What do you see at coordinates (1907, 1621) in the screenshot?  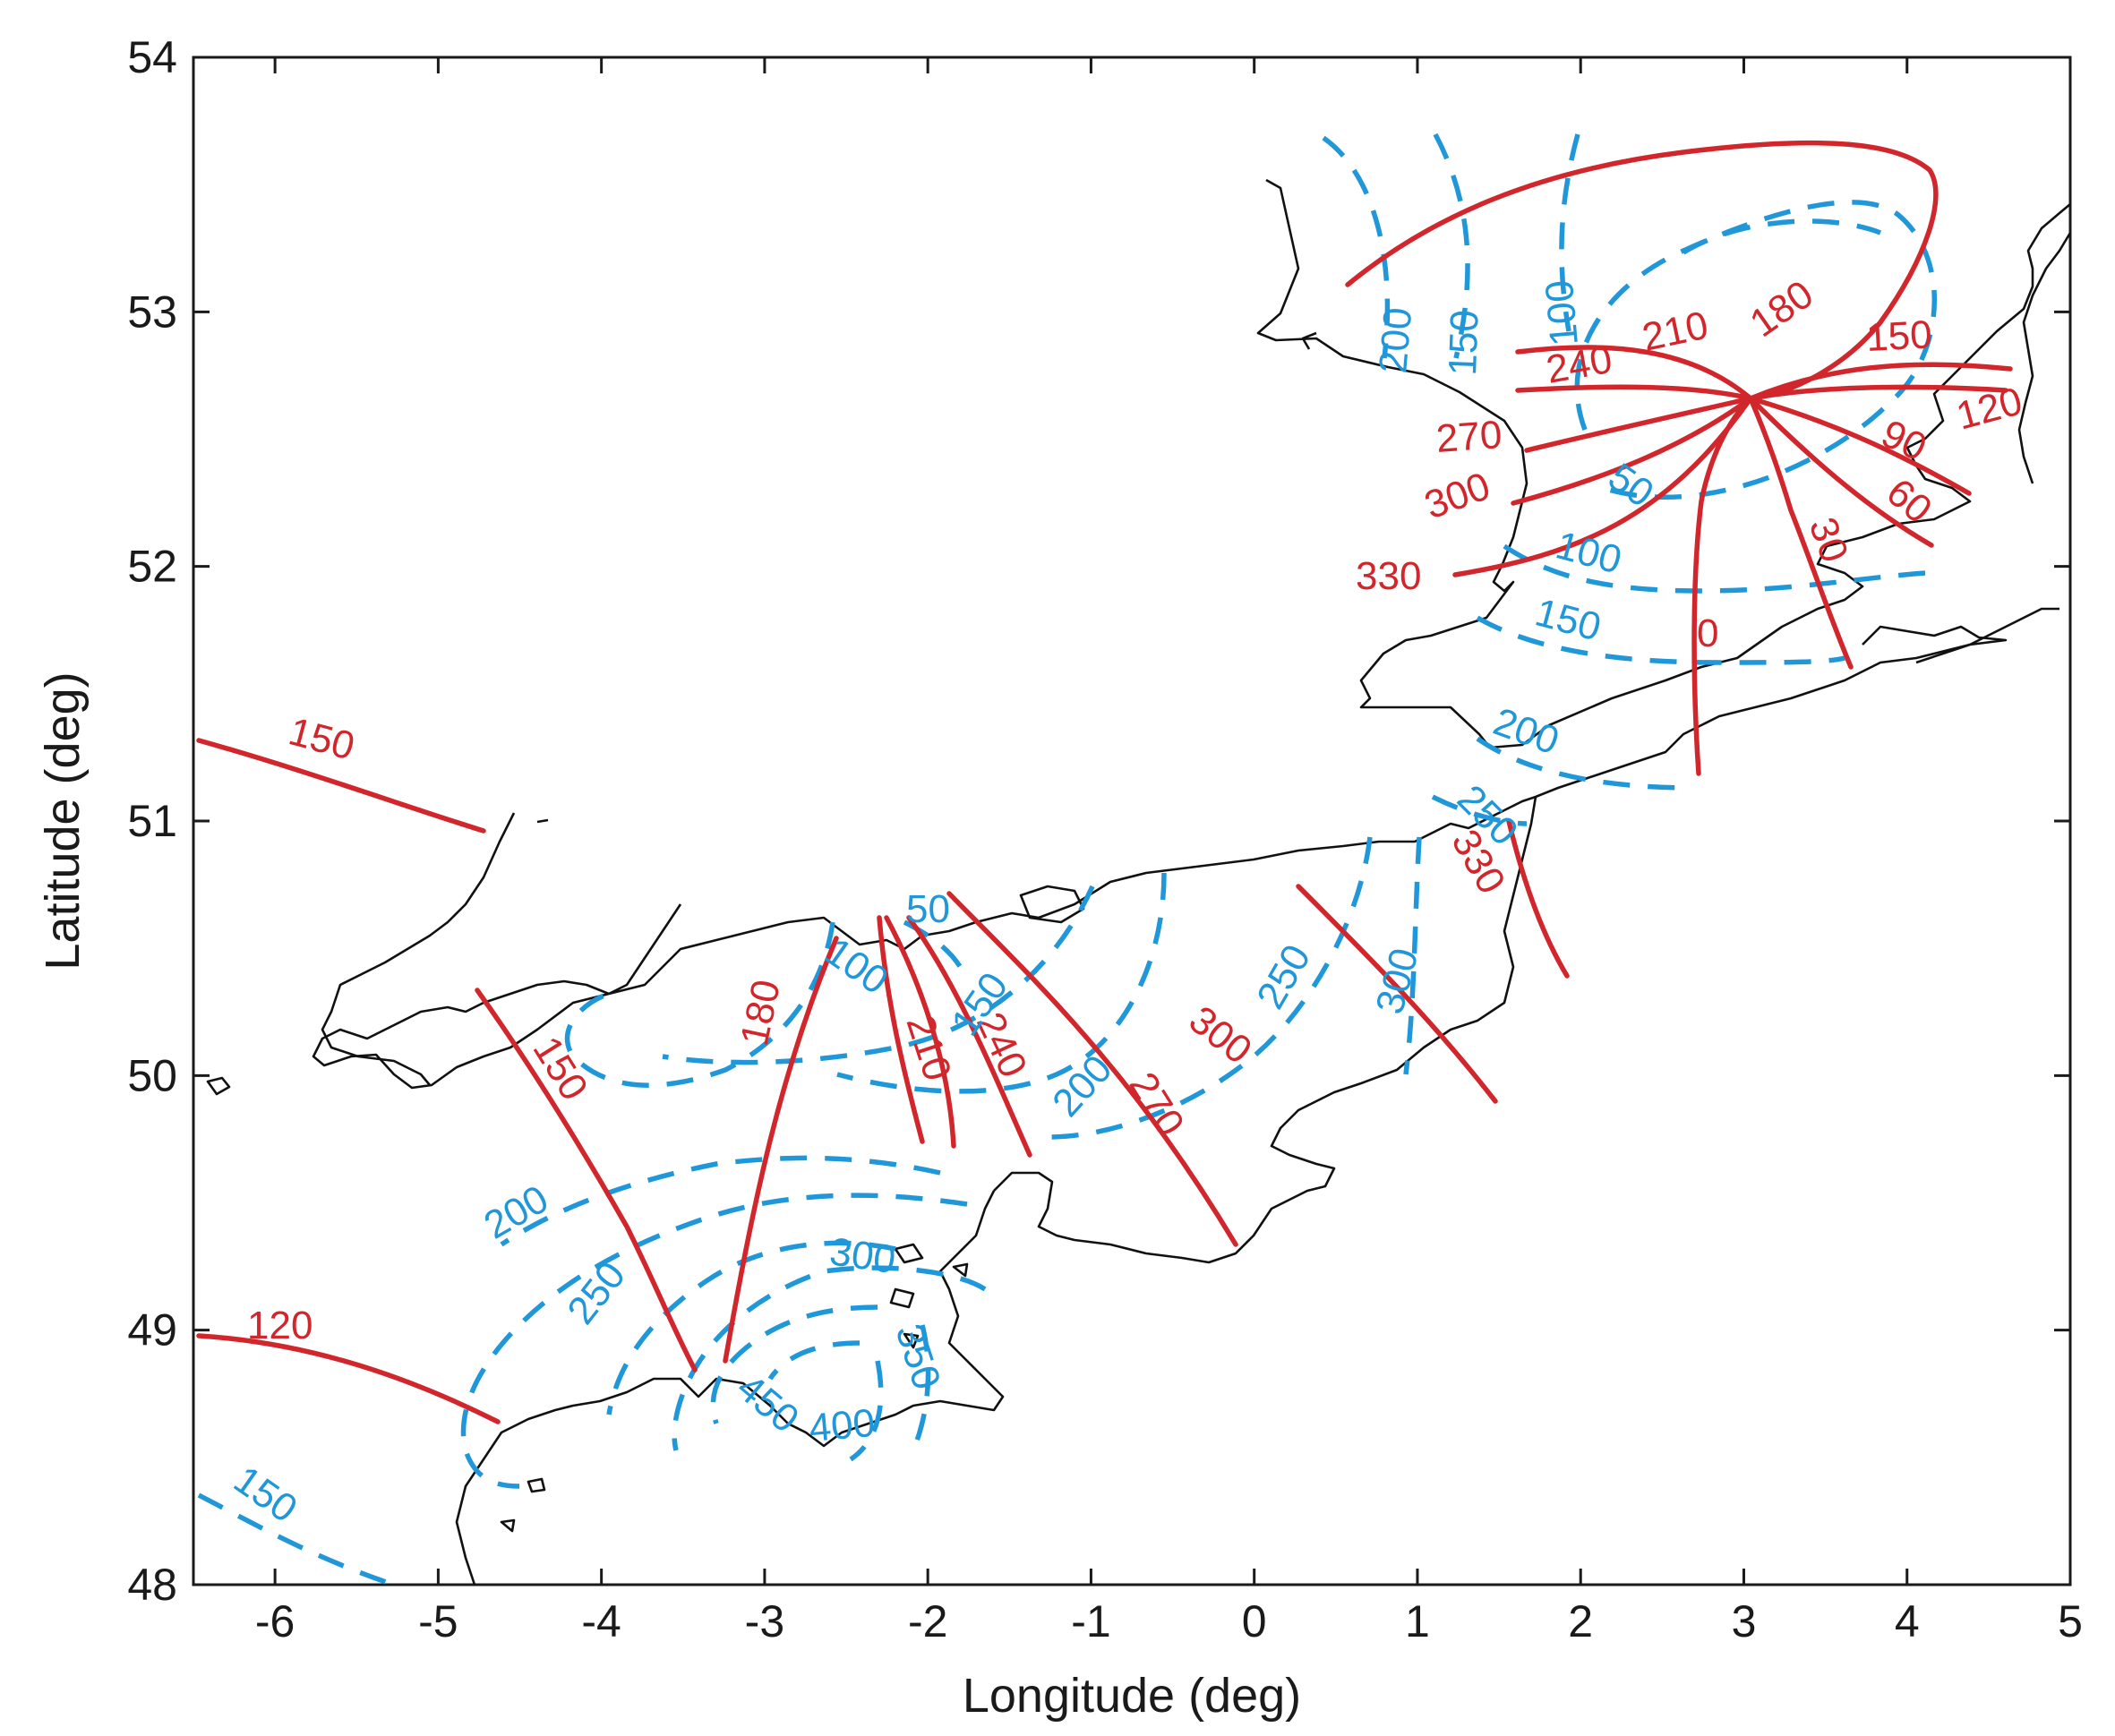 I see `x-tick-label: 4` at bounding box center [1907, 1621].